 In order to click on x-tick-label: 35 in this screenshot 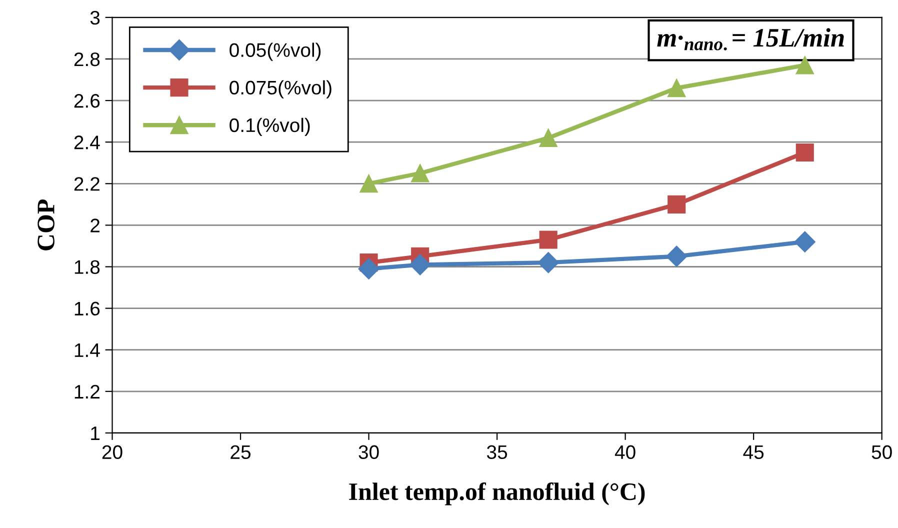, I will do `click(497, 452)`.